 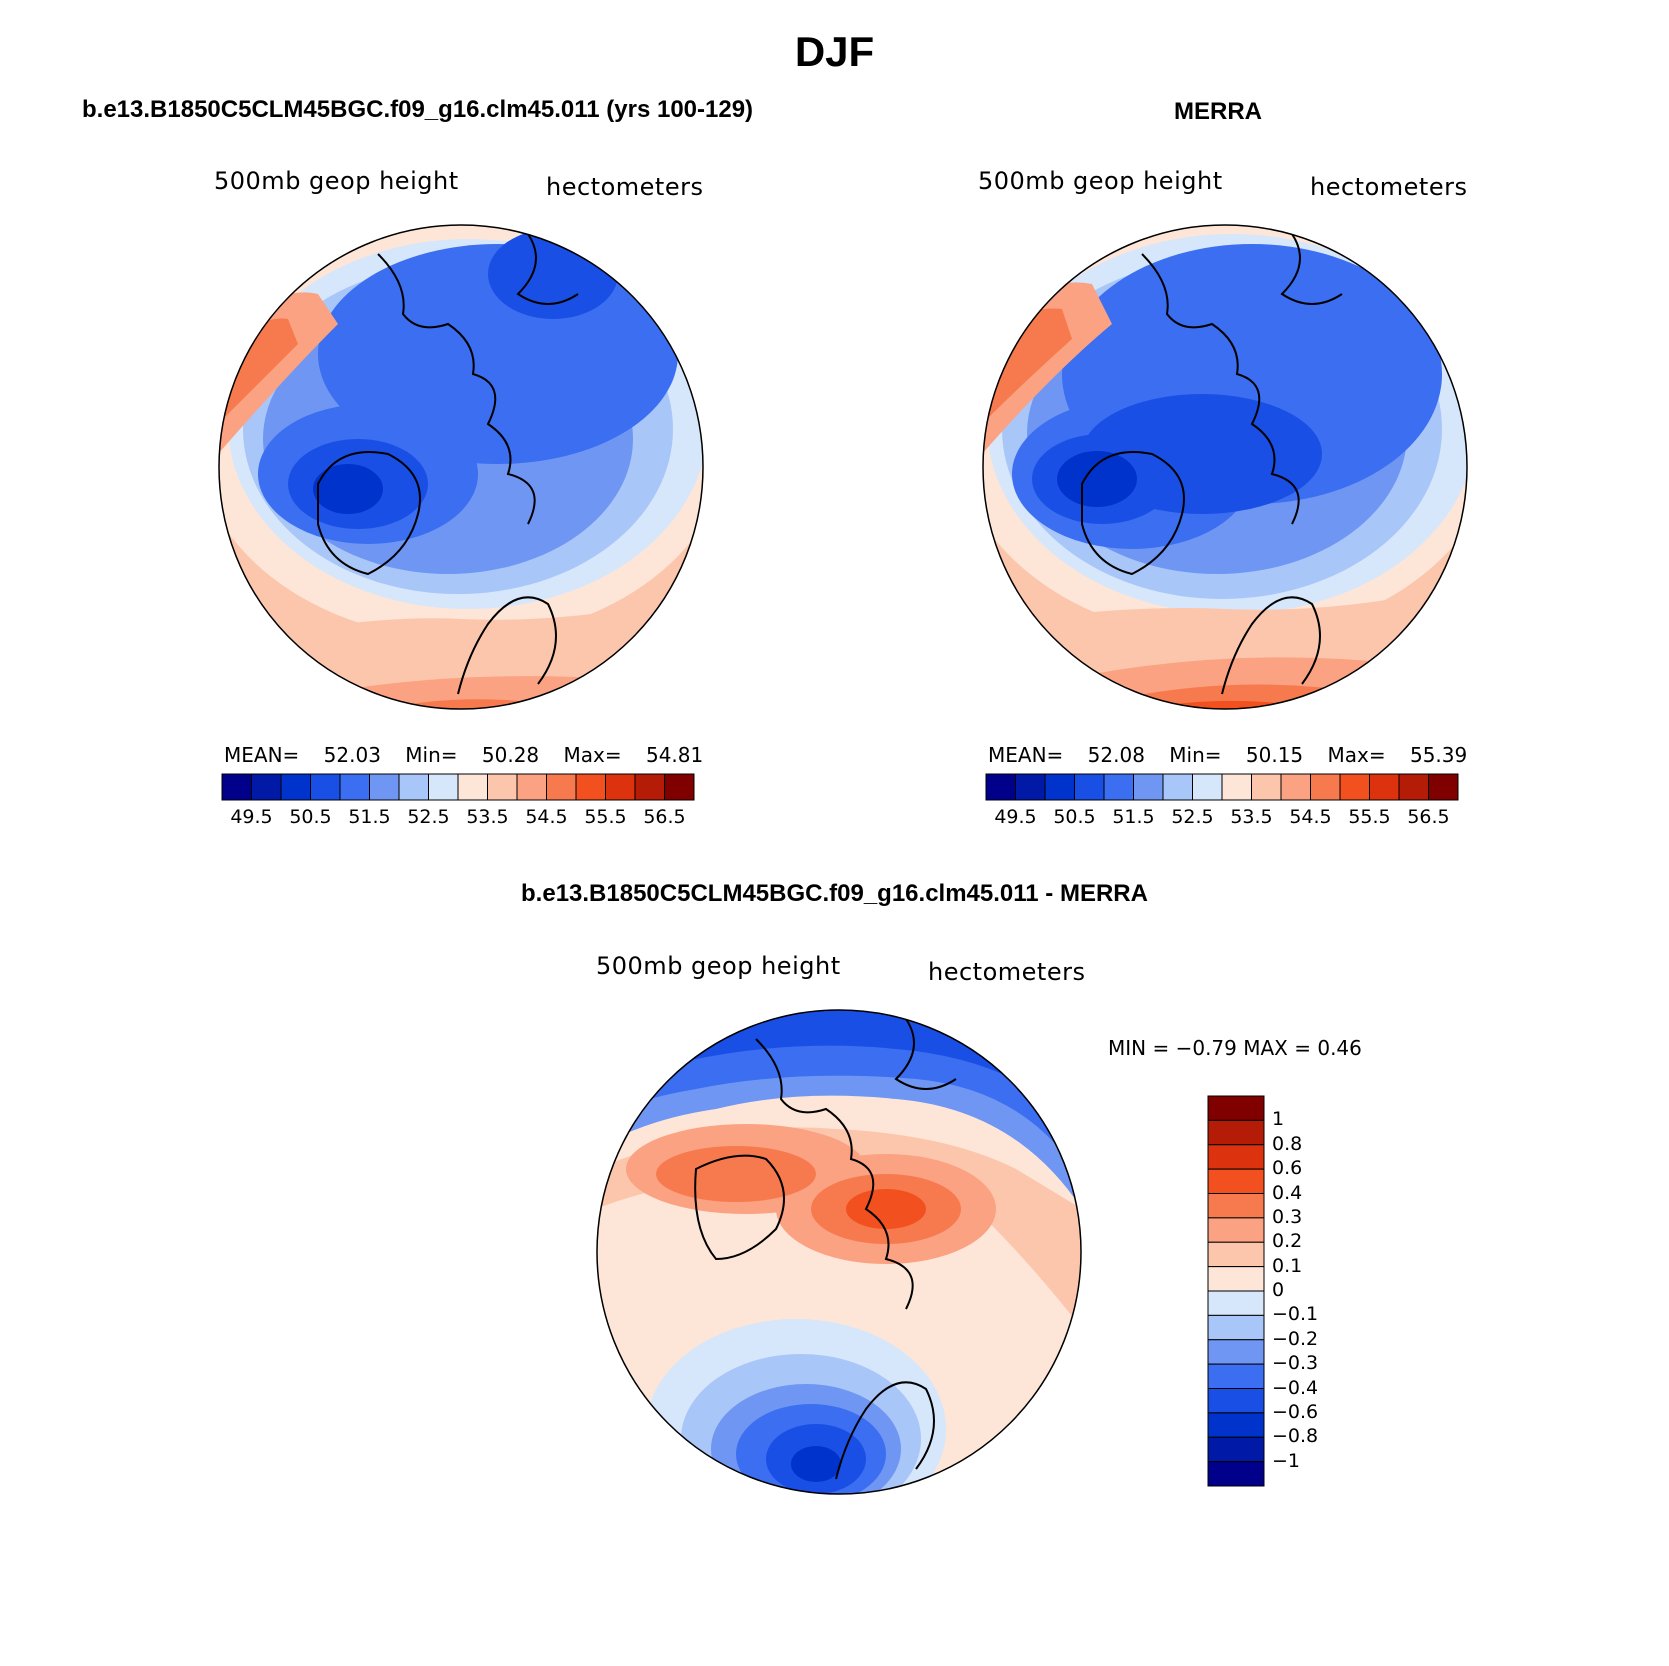 What do you see at coordinates (664, 817) in the screenshot?
I see `colorbar-tick-label: 56.5` at bounding box center [664, 817].